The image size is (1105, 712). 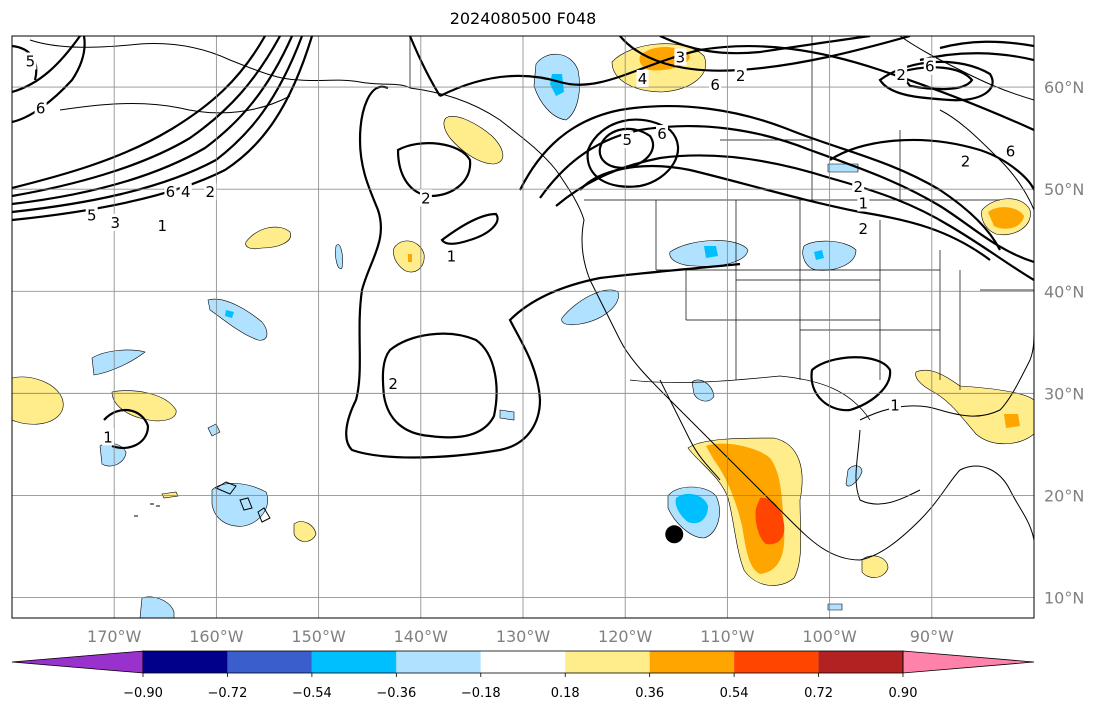 What do you see at coordinates (770, 521) in the screenshot?
I see `shading-positive-high` at bounding box center [770, 521].